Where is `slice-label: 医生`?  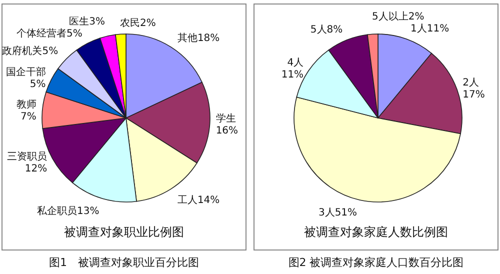 slice-label: 医生 is located at coordinates (79, 22).